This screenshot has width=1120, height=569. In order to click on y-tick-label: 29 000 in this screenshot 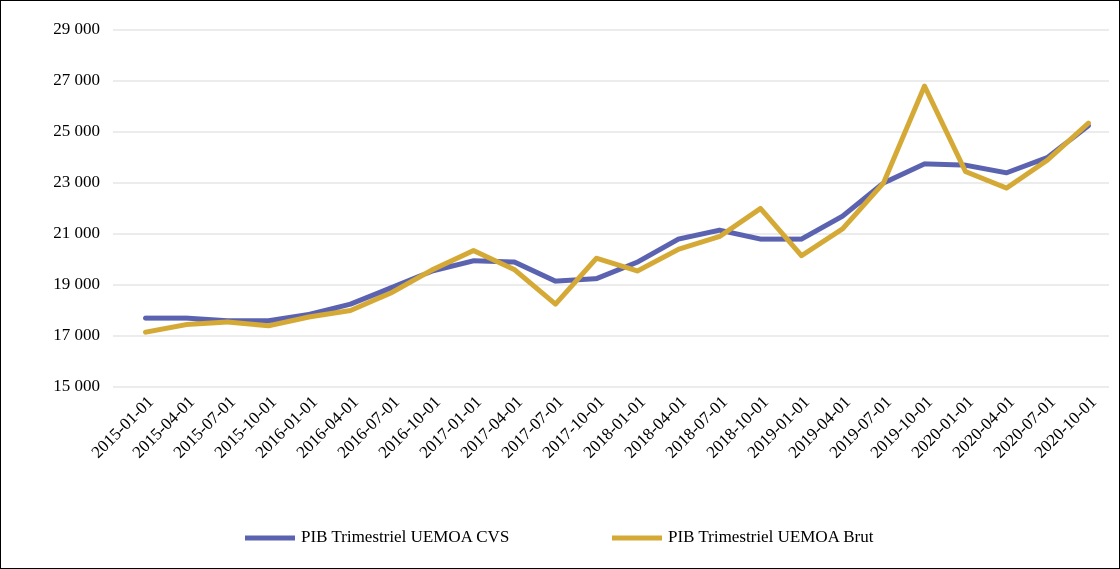, I will do `click(76, 28)`.